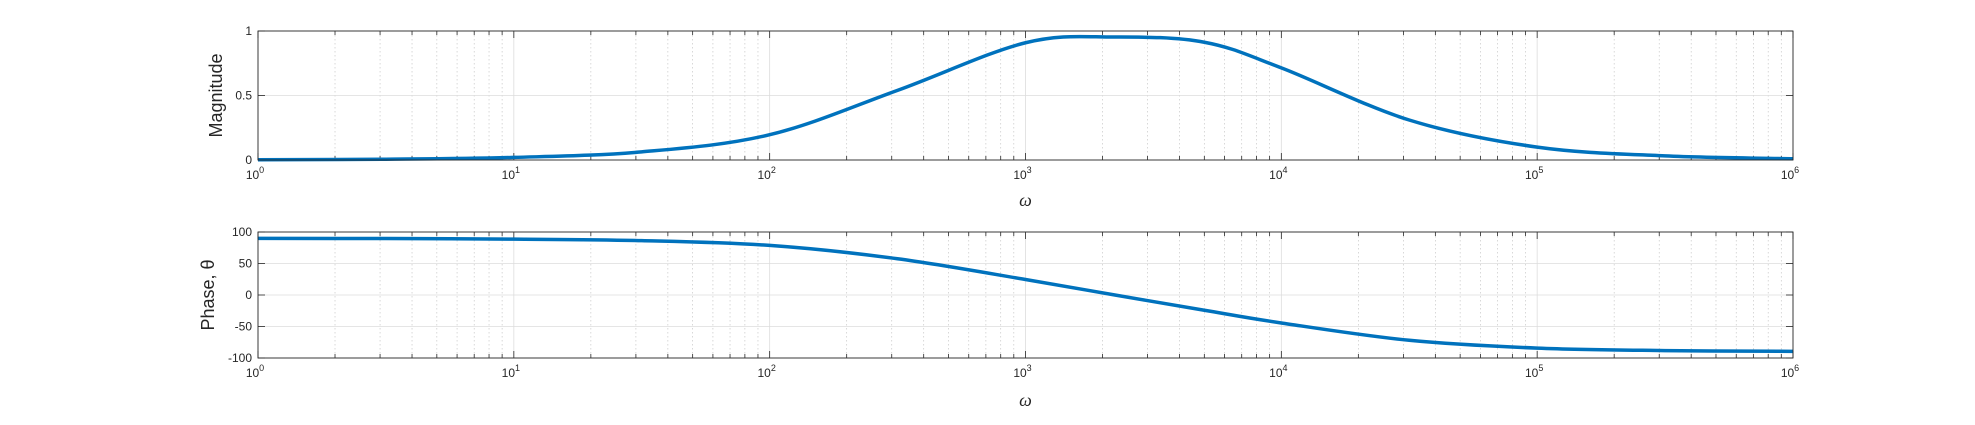 Image resolution: width=1975 pixels, height=425 pixels. Describe the element at coordinates (261, 368) in the screenshot. I see `phase-x-tick-exponent: 0` at that location.